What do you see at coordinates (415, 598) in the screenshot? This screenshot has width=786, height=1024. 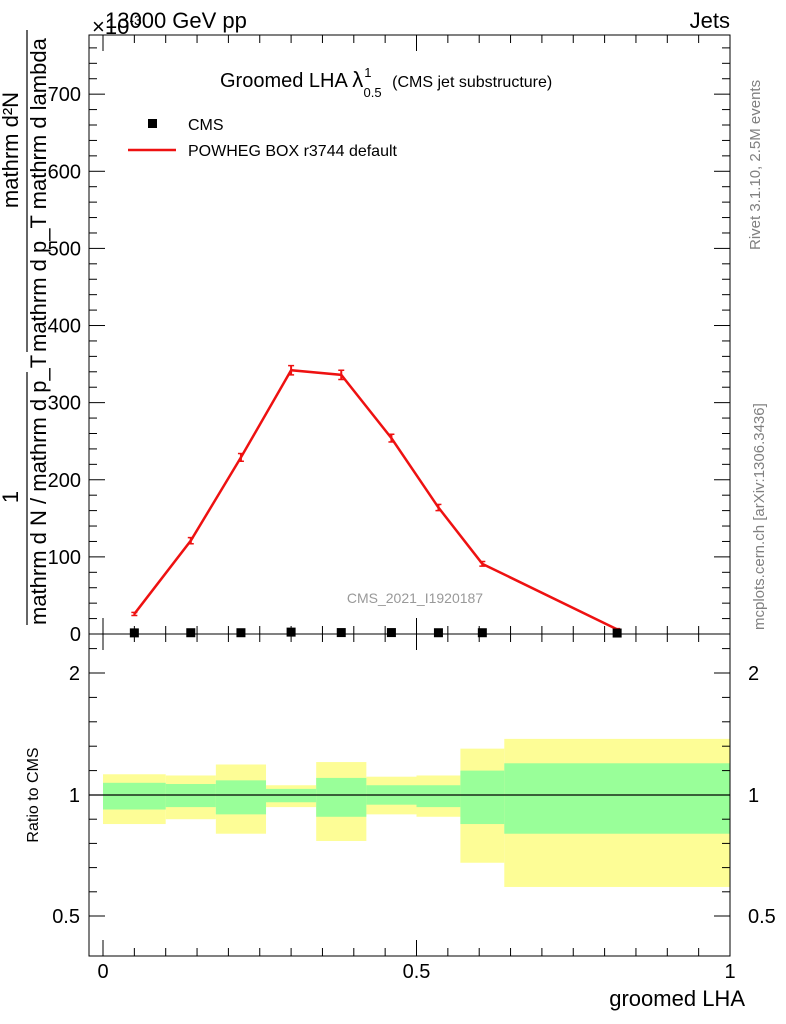 I see `analysis-watermark: CMS_2021_I1920187` at bounding box center [415, 598].